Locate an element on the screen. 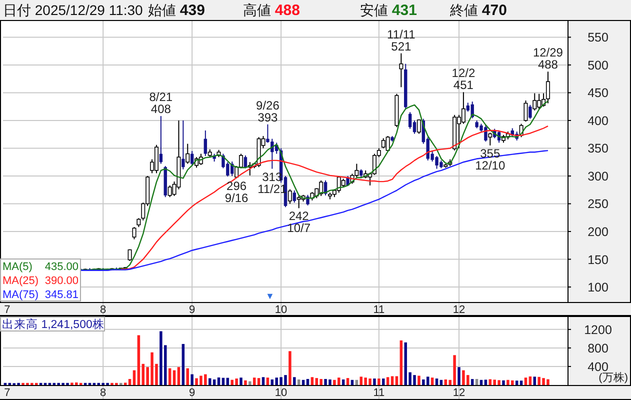  chart-title: 出来高 1,241,500株 is located at coordinates (53, 324).